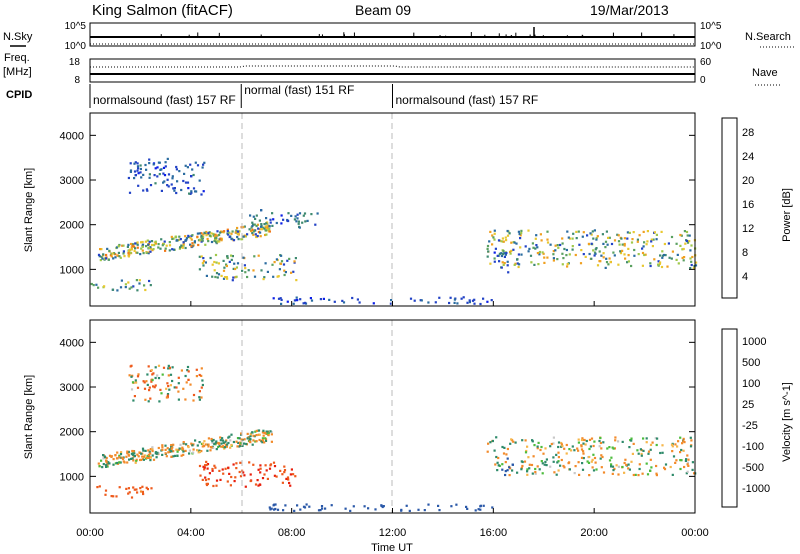 Image resolution: width=800 pixels, height=554 pixels. I want to click on y-tick-label: 4000, so click(72, 136).